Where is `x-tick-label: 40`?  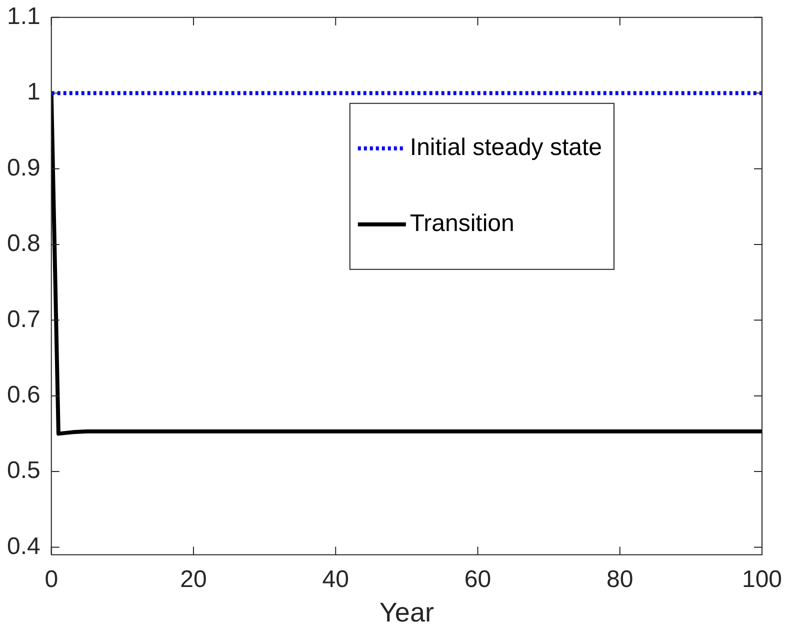 x-tick-label: 40 is located at coordinates (335, 579).